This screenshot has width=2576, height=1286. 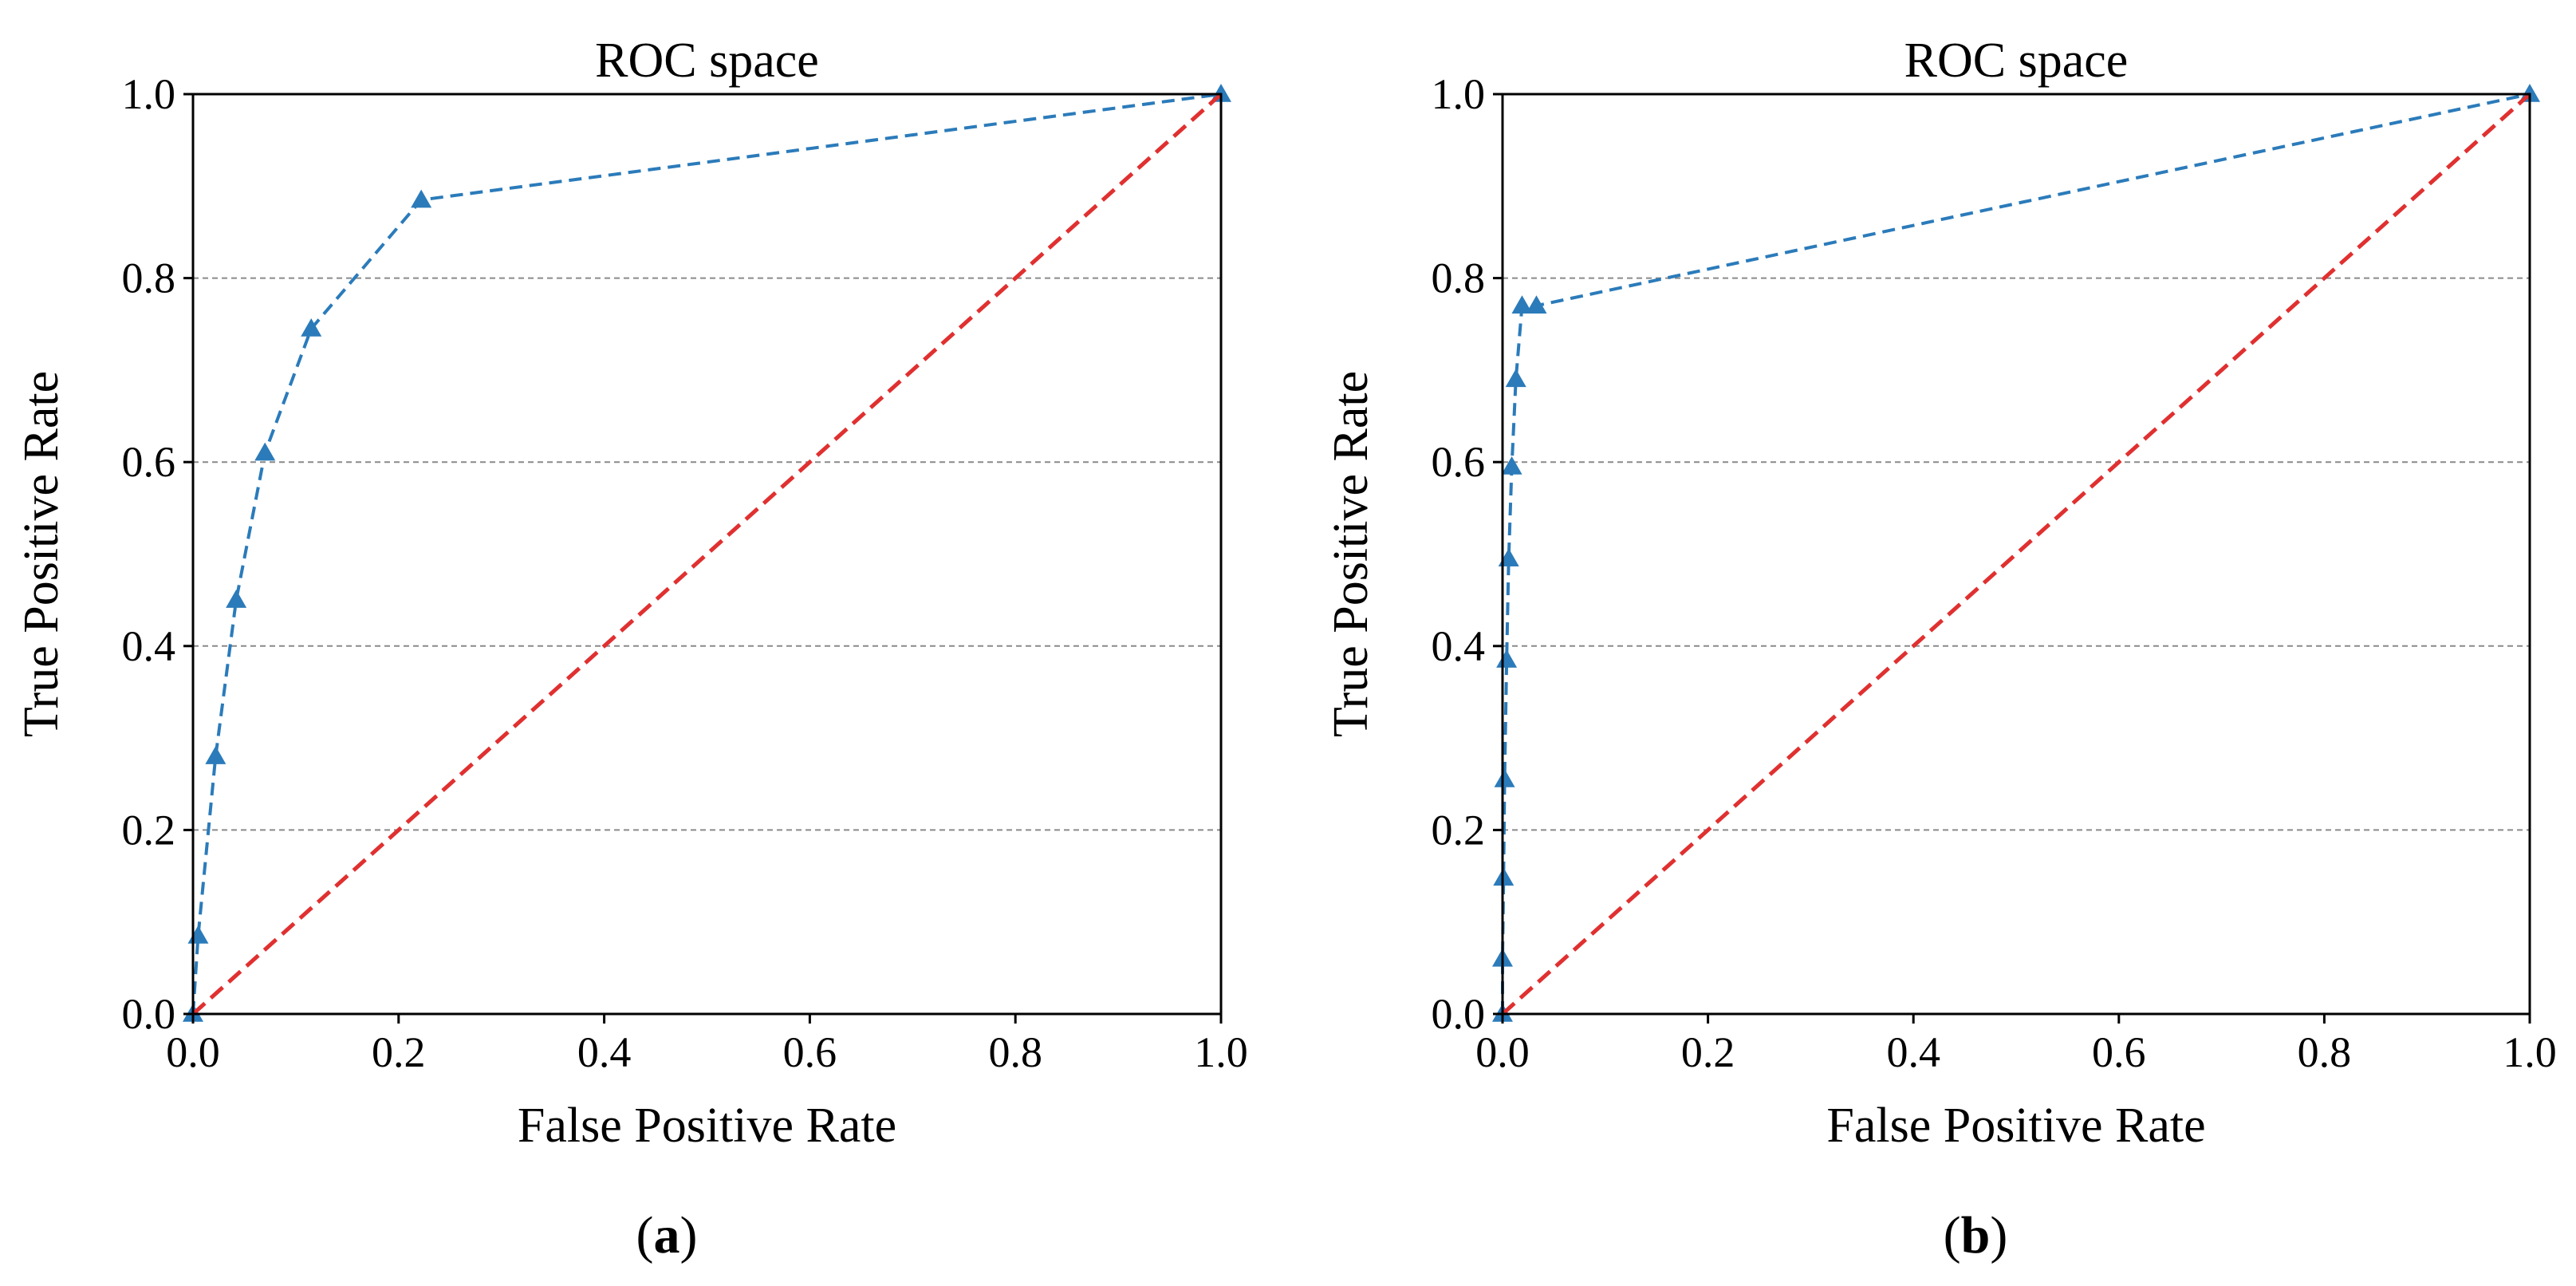 I want to click on caption-letter: a, so click(x=667, y=1235).